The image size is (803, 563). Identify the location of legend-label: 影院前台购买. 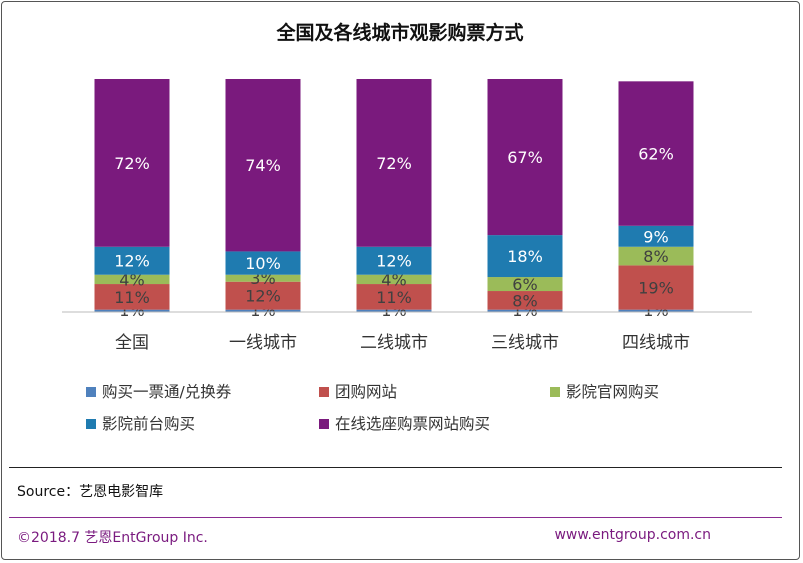
(148, 423).